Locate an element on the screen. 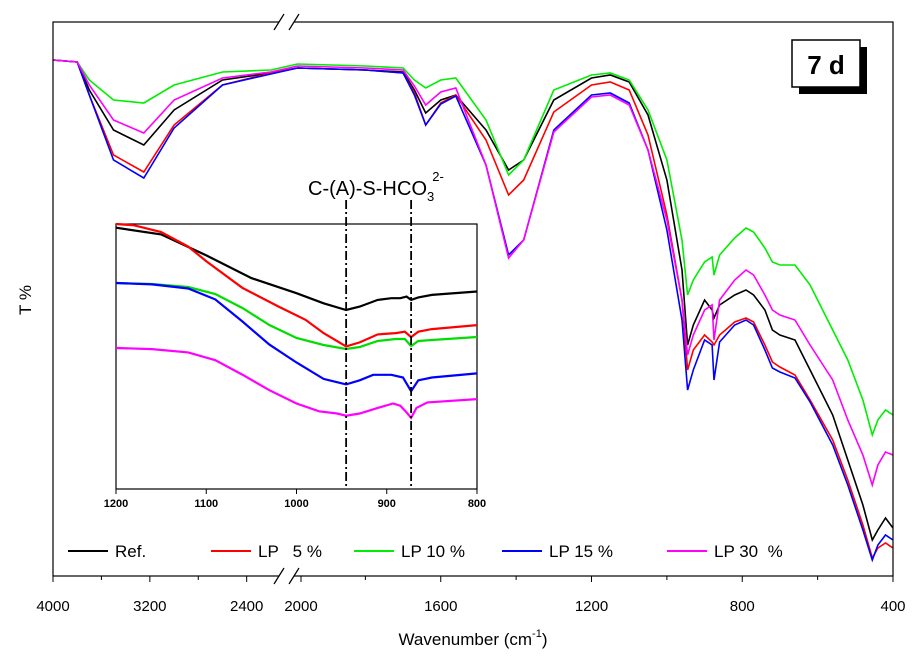 This screenshot has width=915, height=658. legend: Ref. LP 5 % LP 10 % LP 15 % LP 30 % is located at coordinates (425, 551).